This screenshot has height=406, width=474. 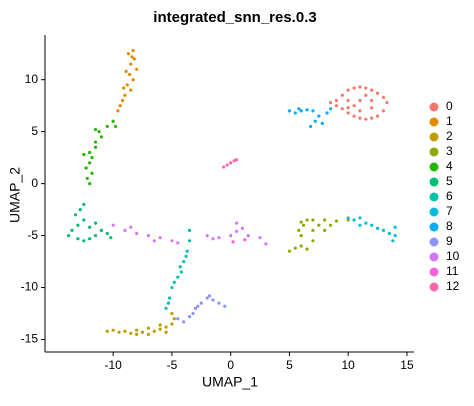 I want to click on x-tick-label: 10, so click(x=349, y=365).